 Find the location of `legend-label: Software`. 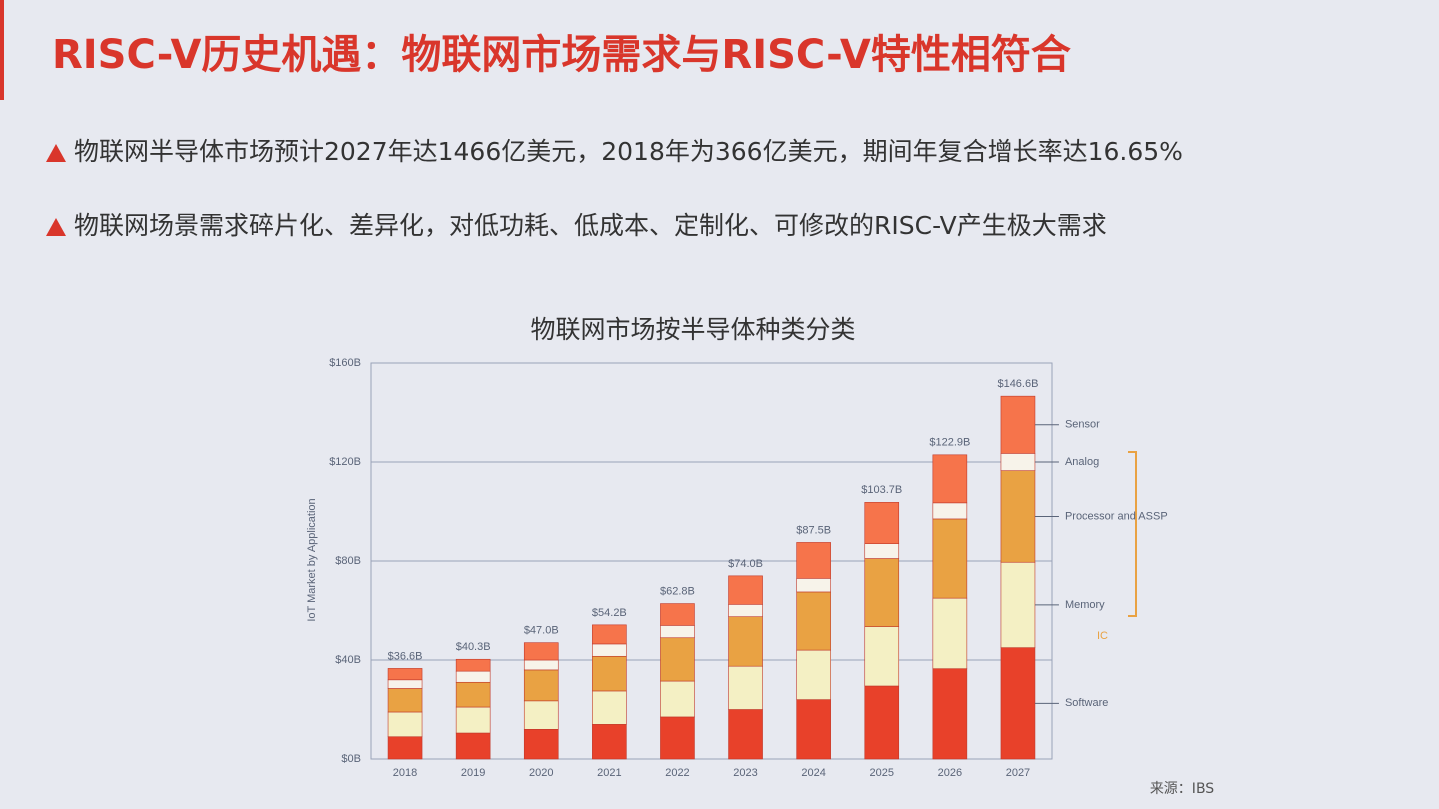

legend-label: Software is located at coordinates (1086, 703).